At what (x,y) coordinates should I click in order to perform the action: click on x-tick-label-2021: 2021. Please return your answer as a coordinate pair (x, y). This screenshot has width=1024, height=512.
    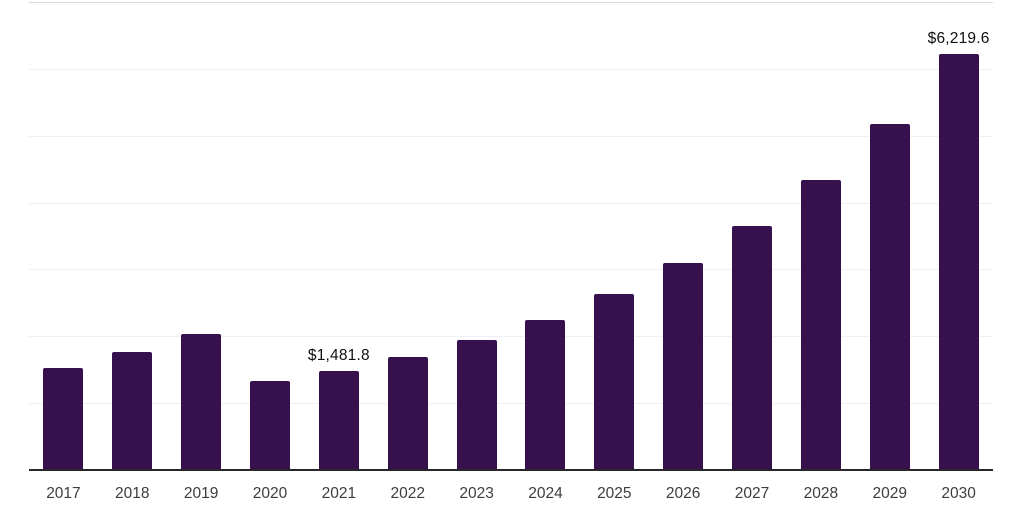
    Looking at the image, I should click on (339, 493).